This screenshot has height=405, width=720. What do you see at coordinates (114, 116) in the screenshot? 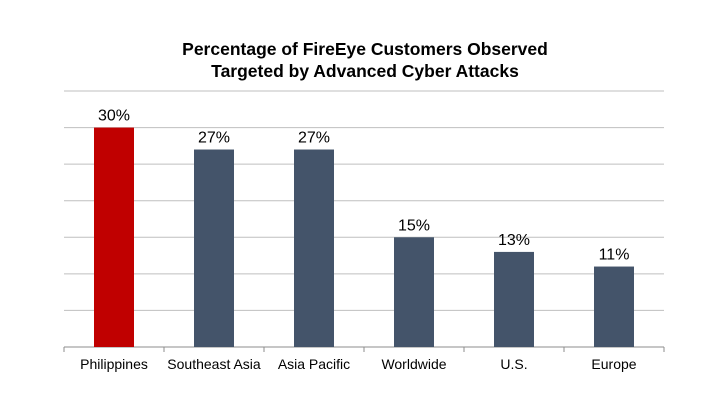
I see `data-label: 30%` at bounding box center [114, 116].